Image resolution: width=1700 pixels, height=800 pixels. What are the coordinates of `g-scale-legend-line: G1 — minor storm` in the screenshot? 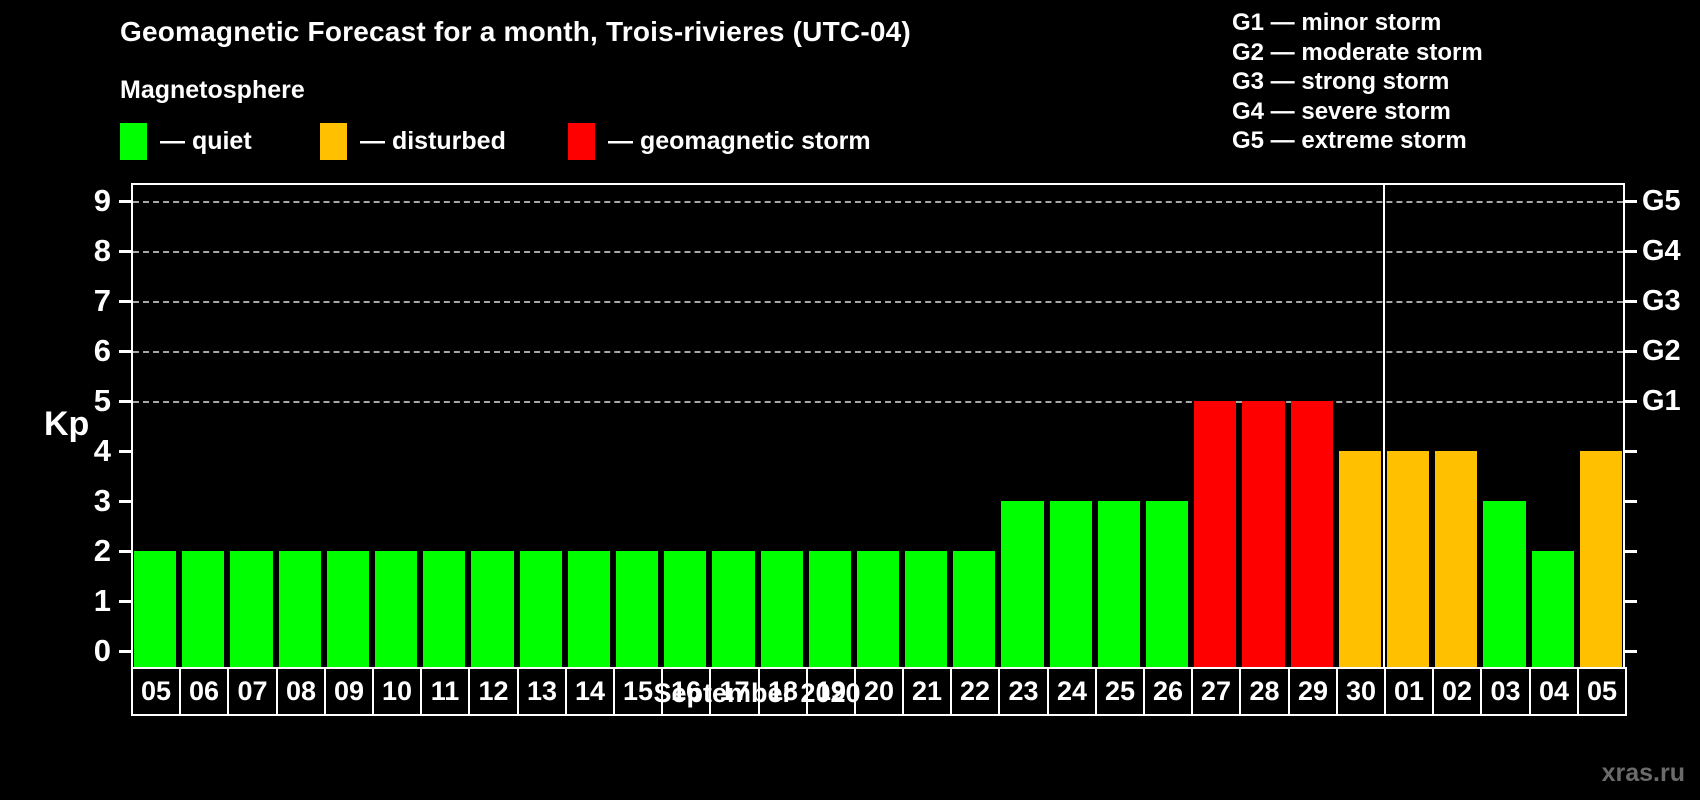 It's located at (1337, 22).